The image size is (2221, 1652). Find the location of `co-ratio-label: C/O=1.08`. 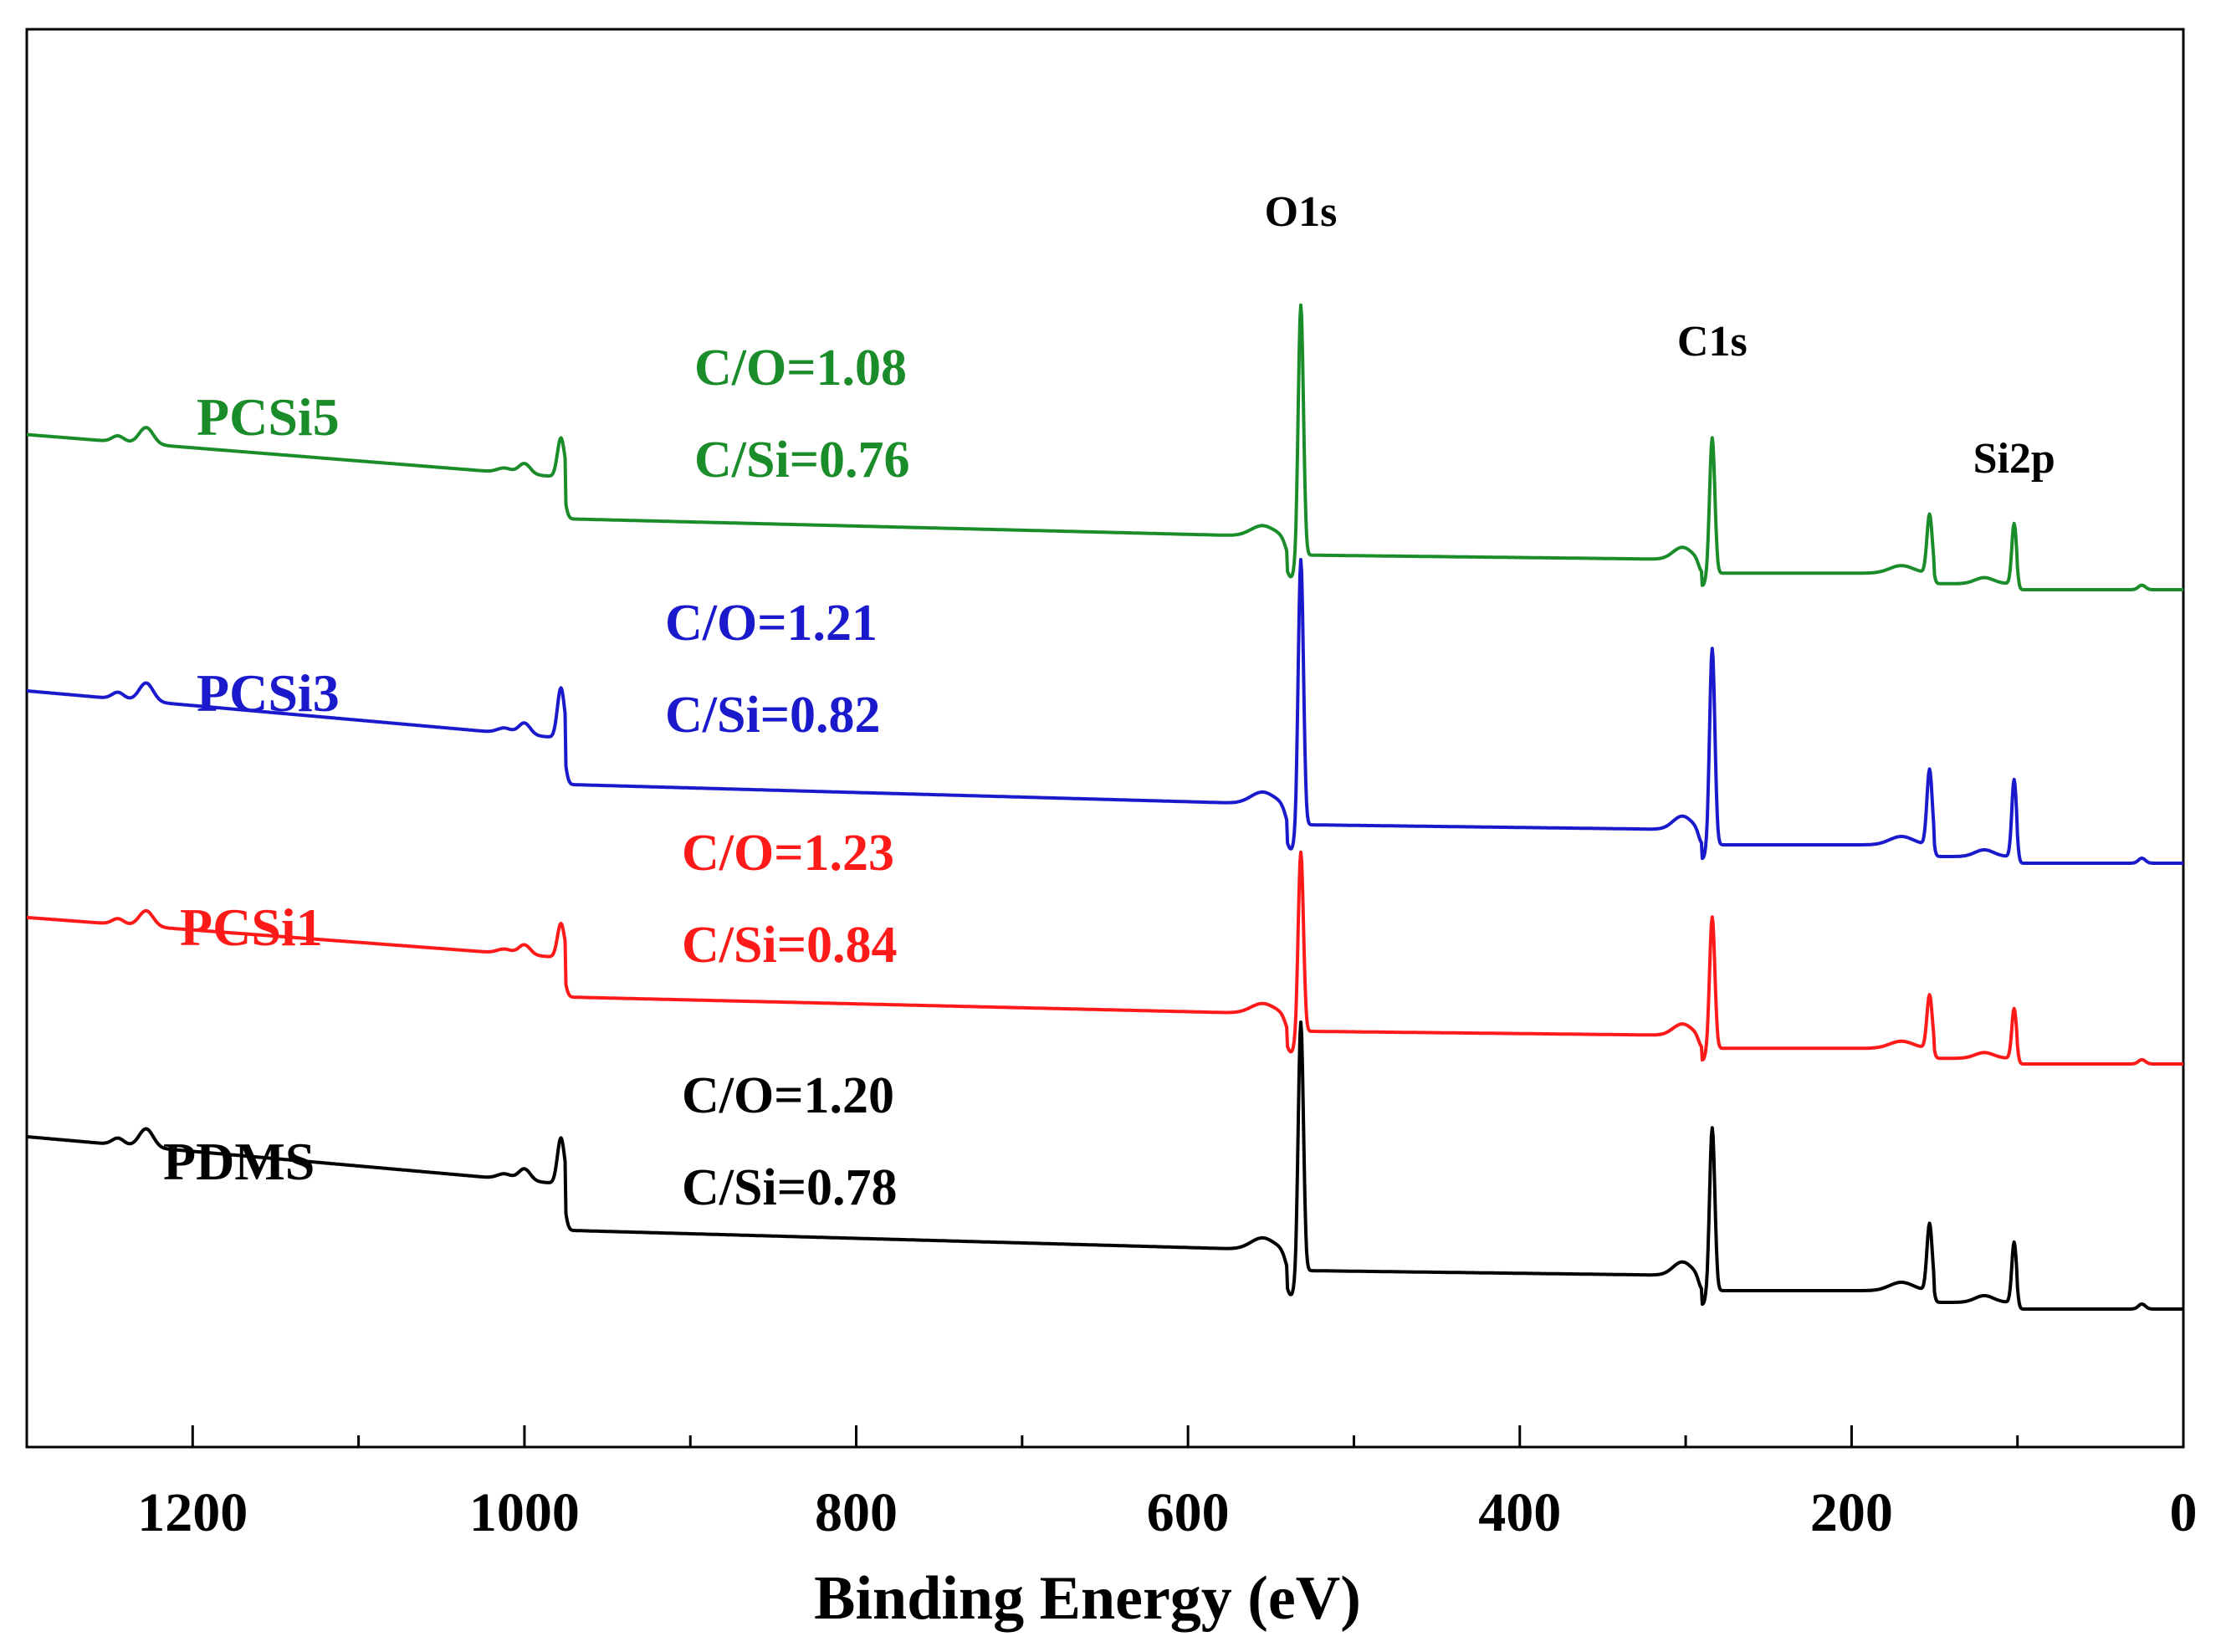

co-ratio-label: C/O=1.08 is located at coordinates (801, 368).